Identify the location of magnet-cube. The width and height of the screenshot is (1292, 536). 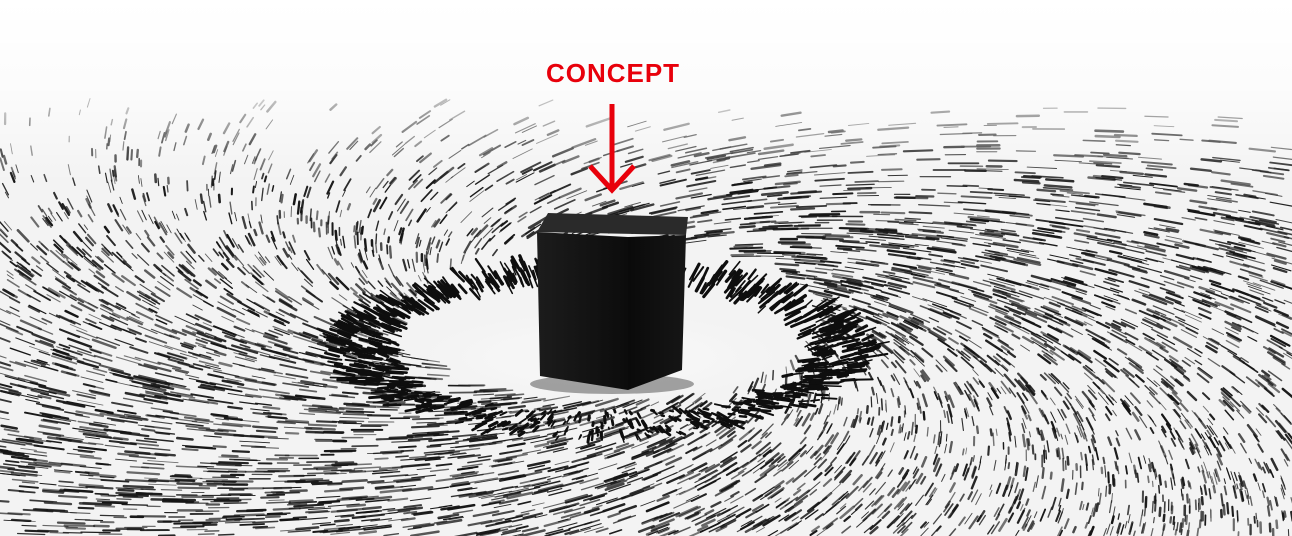
(612, 303).